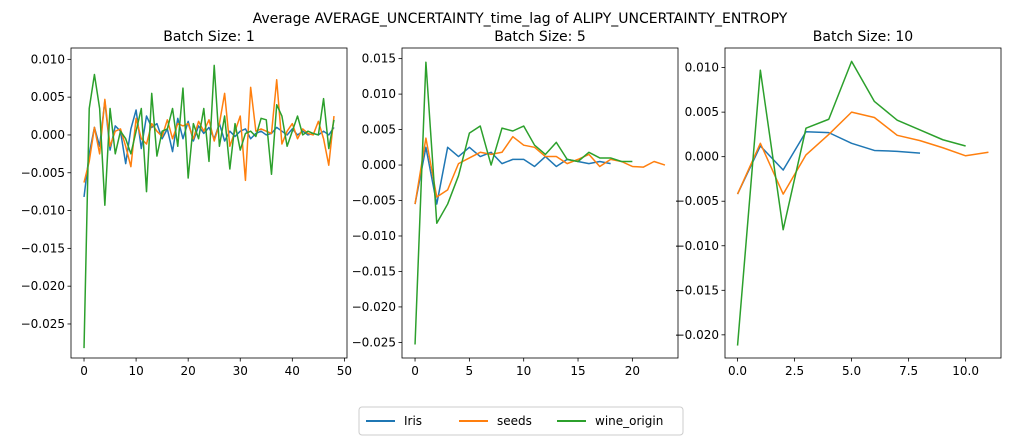 The height and width of the screenshot is (445, 1010). I want to click on legend-entry-wine-origin: wine_origin, so click(610, 421).